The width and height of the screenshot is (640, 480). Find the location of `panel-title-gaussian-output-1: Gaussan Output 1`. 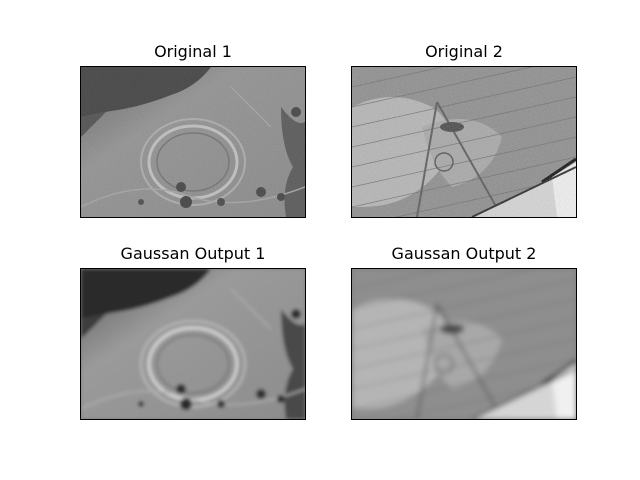

panel-title-gaussian-output-1: Gaussan Output 1 is located at coordinates (193, 253).